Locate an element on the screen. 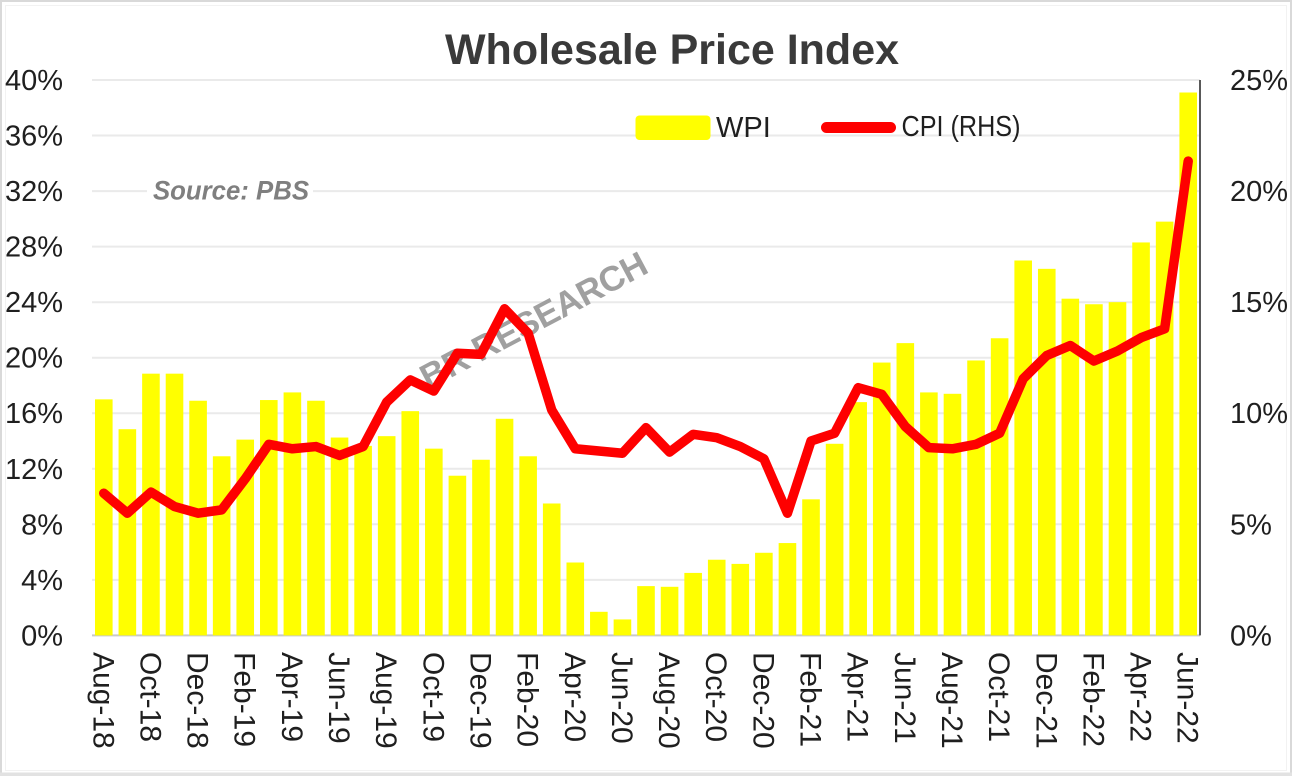 This screenshot has height=781, width=1292. svg-text: Dec-19 is located at coordinates (479, 700).